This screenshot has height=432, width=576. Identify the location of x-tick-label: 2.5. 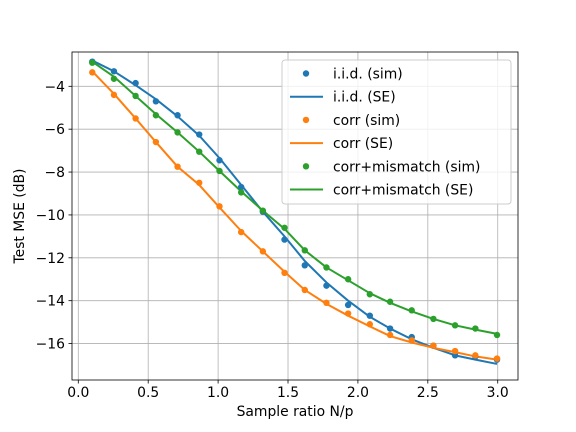
(428, 393).